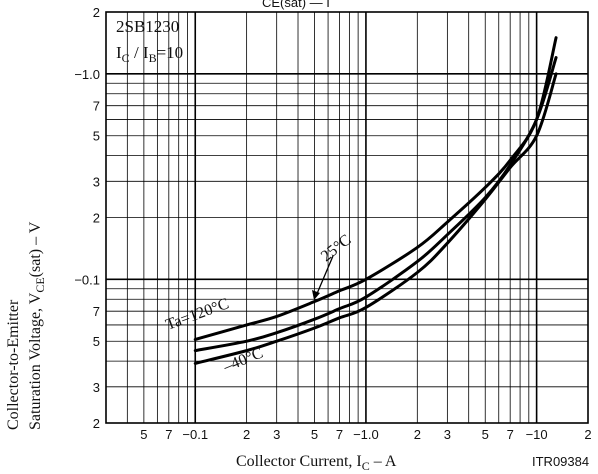  What do you see at coordinates (96, 136) in the screenshot?
I see `y-tick-label-7: 5` at bounding box center [96, 136].